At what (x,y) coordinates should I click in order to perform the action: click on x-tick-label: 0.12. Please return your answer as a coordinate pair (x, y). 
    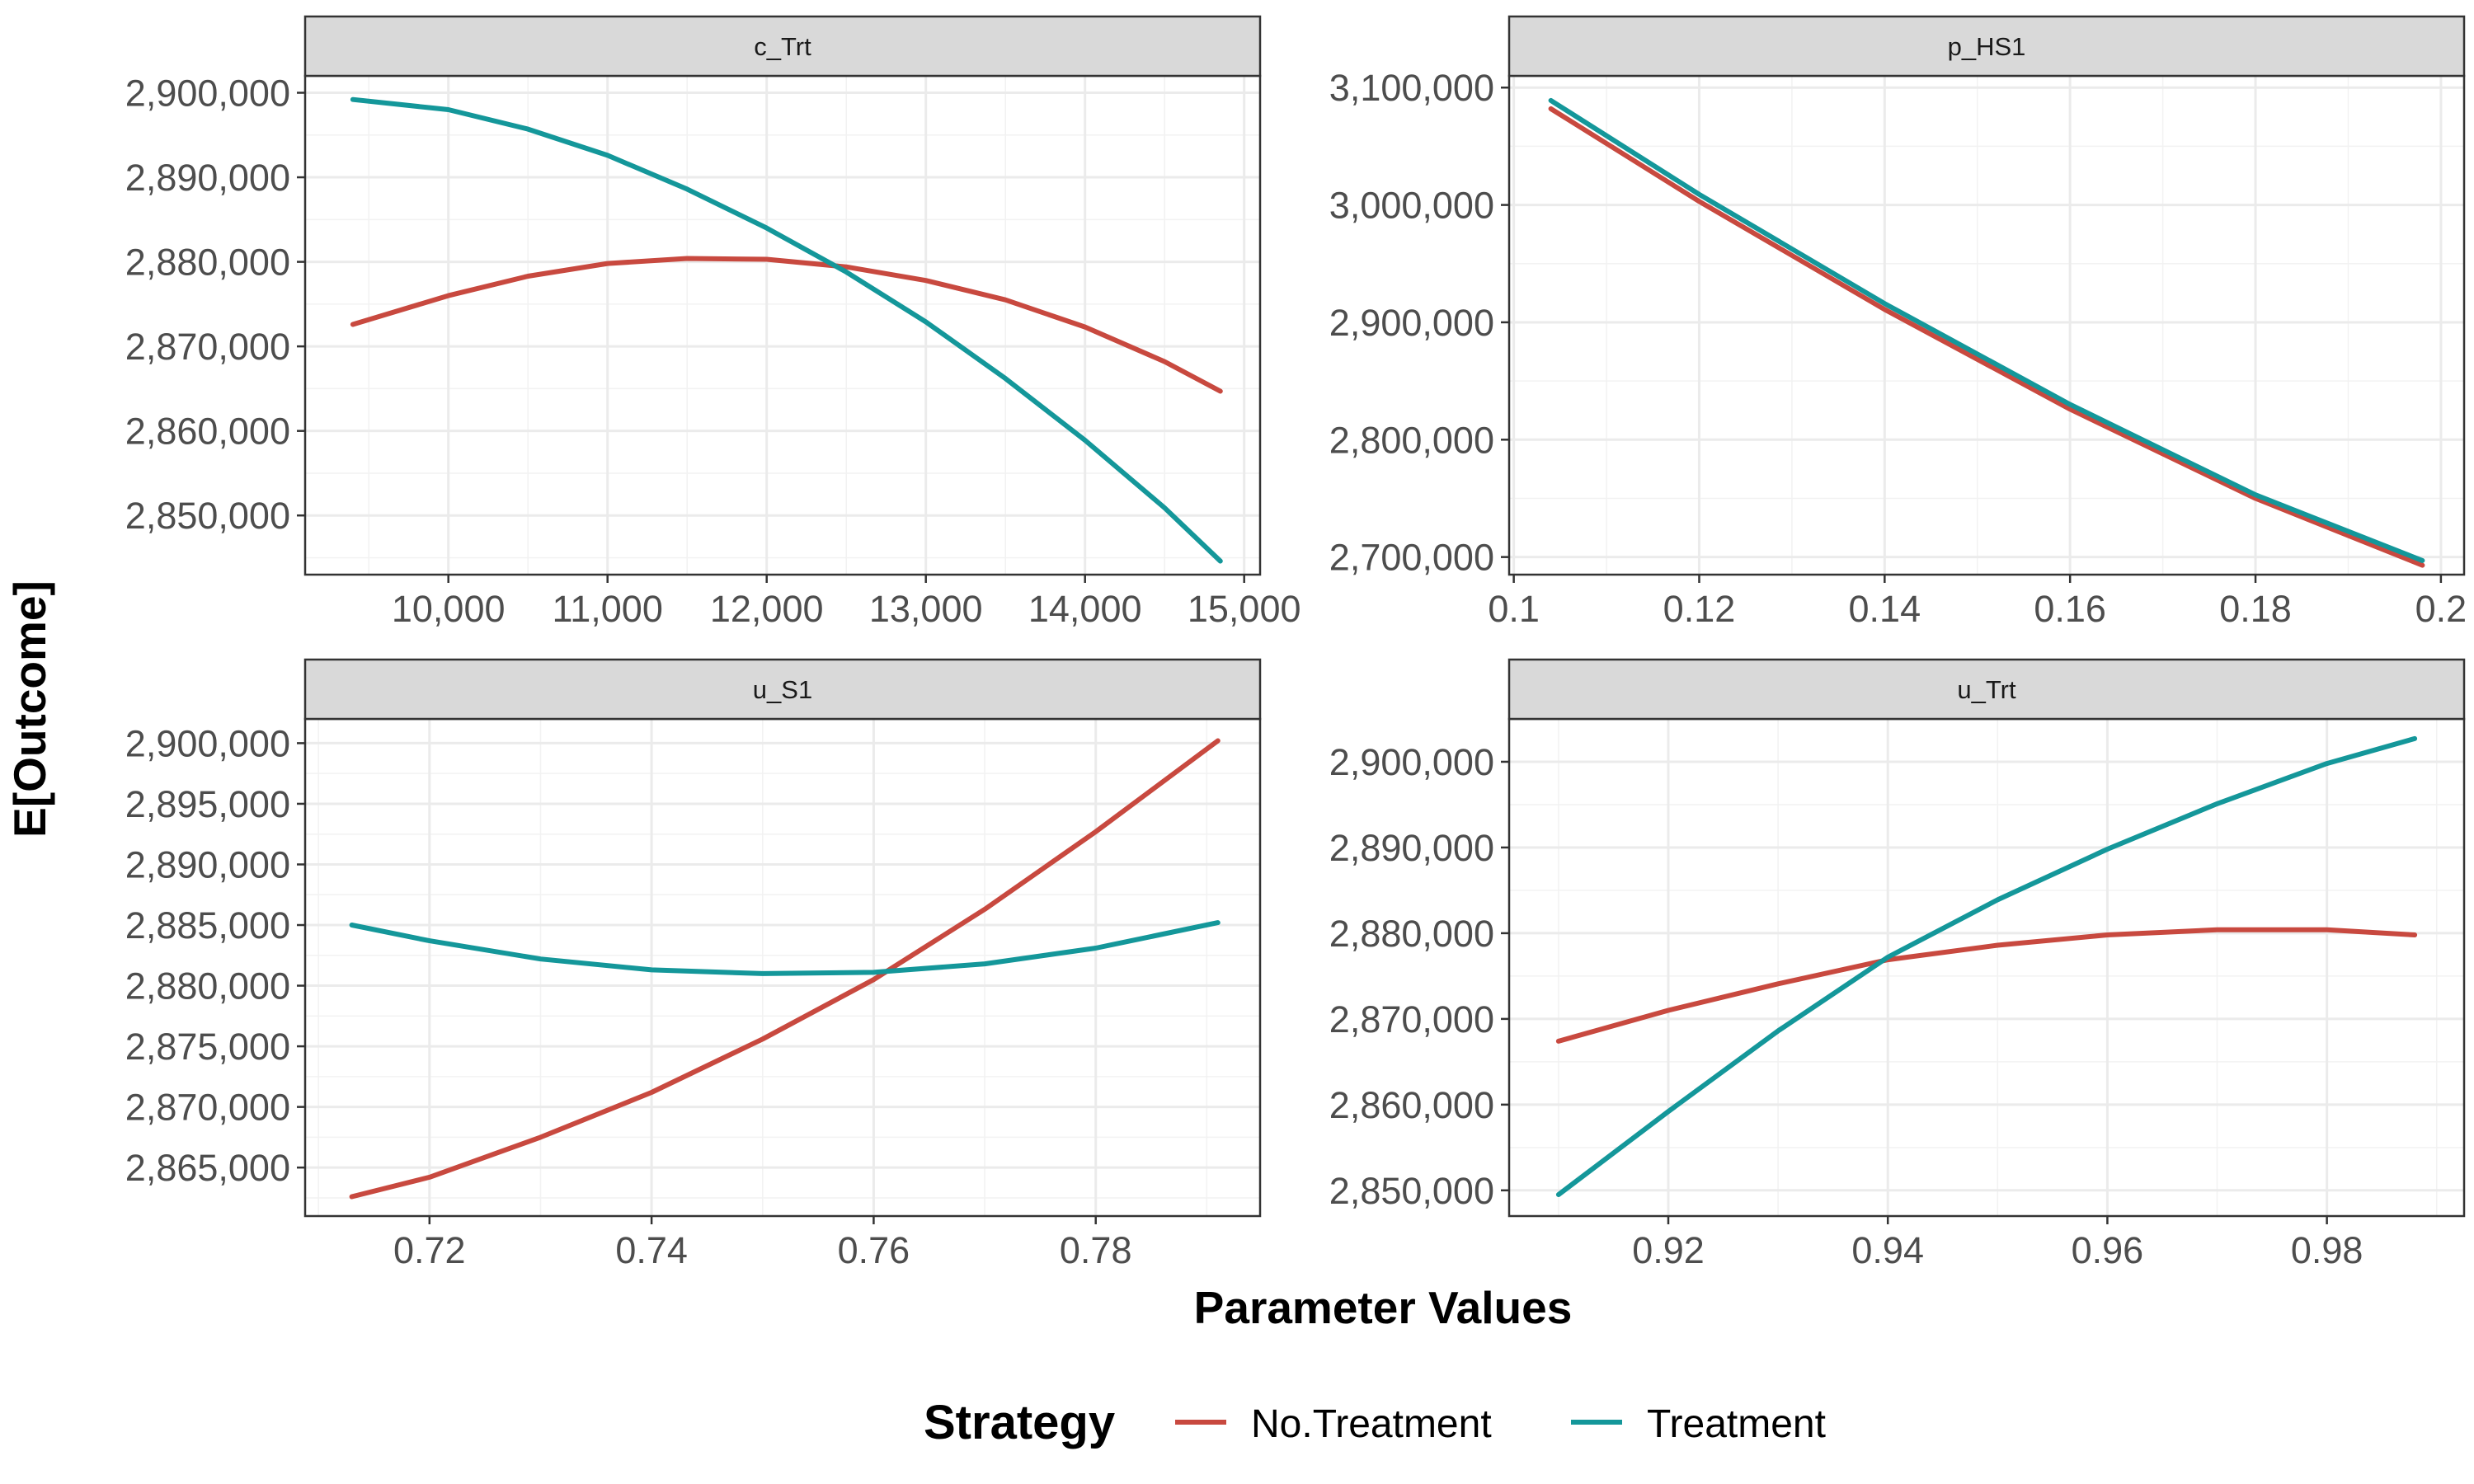
    Looking at the image, I should click on (1699, 609).